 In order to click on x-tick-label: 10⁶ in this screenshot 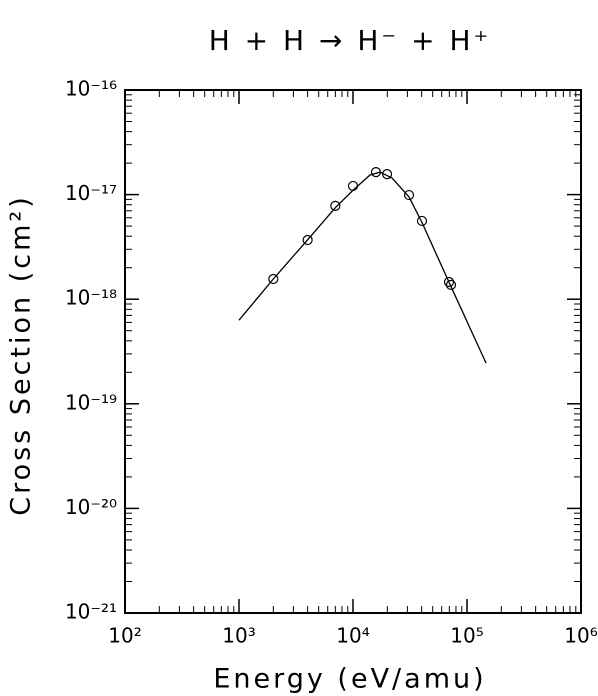, I will do `click(580, 636)`.